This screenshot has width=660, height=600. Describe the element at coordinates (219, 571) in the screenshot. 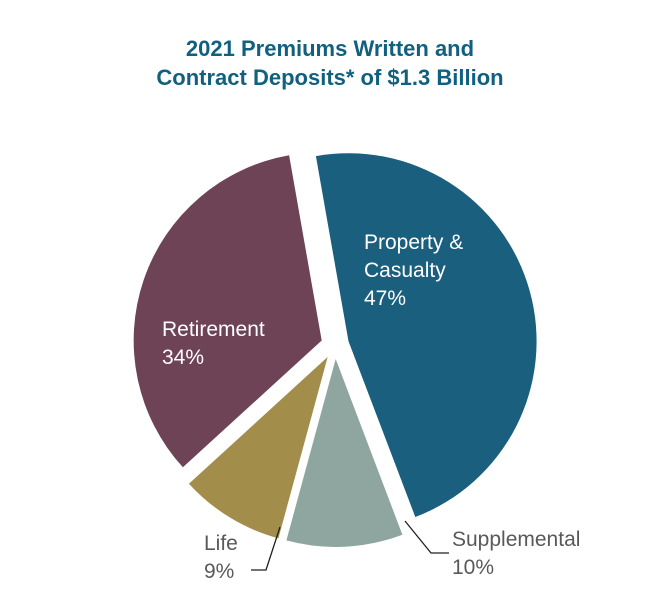

I see `label-life-pct: 9%` at that location.